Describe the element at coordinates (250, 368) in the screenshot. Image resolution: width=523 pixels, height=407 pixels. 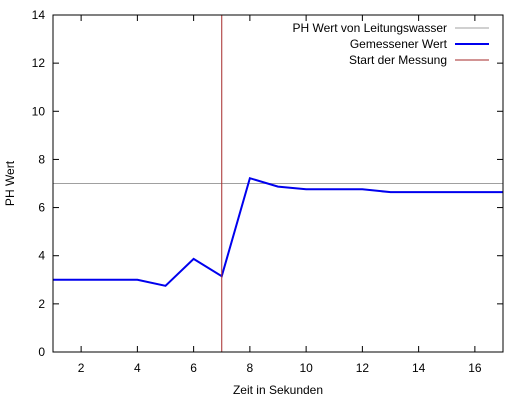
I see `x-tick-label: 8` at that location.